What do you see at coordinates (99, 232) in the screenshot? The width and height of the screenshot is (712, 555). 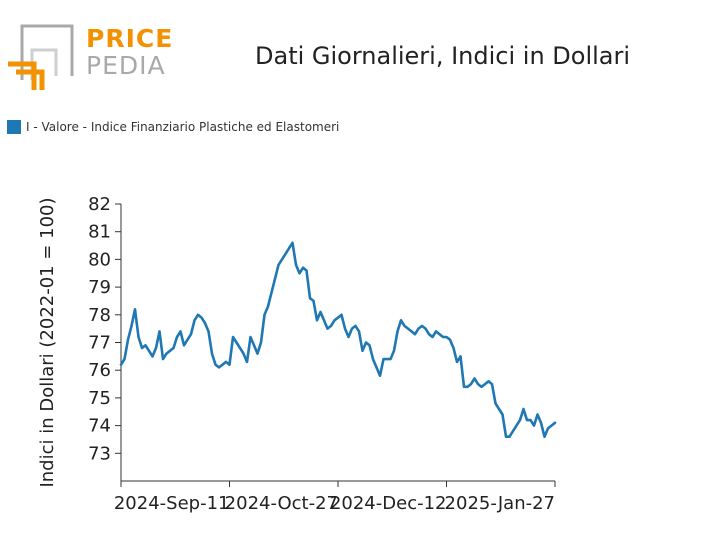 I see `y-tick-label: 81` at bounding box center [99, 232].